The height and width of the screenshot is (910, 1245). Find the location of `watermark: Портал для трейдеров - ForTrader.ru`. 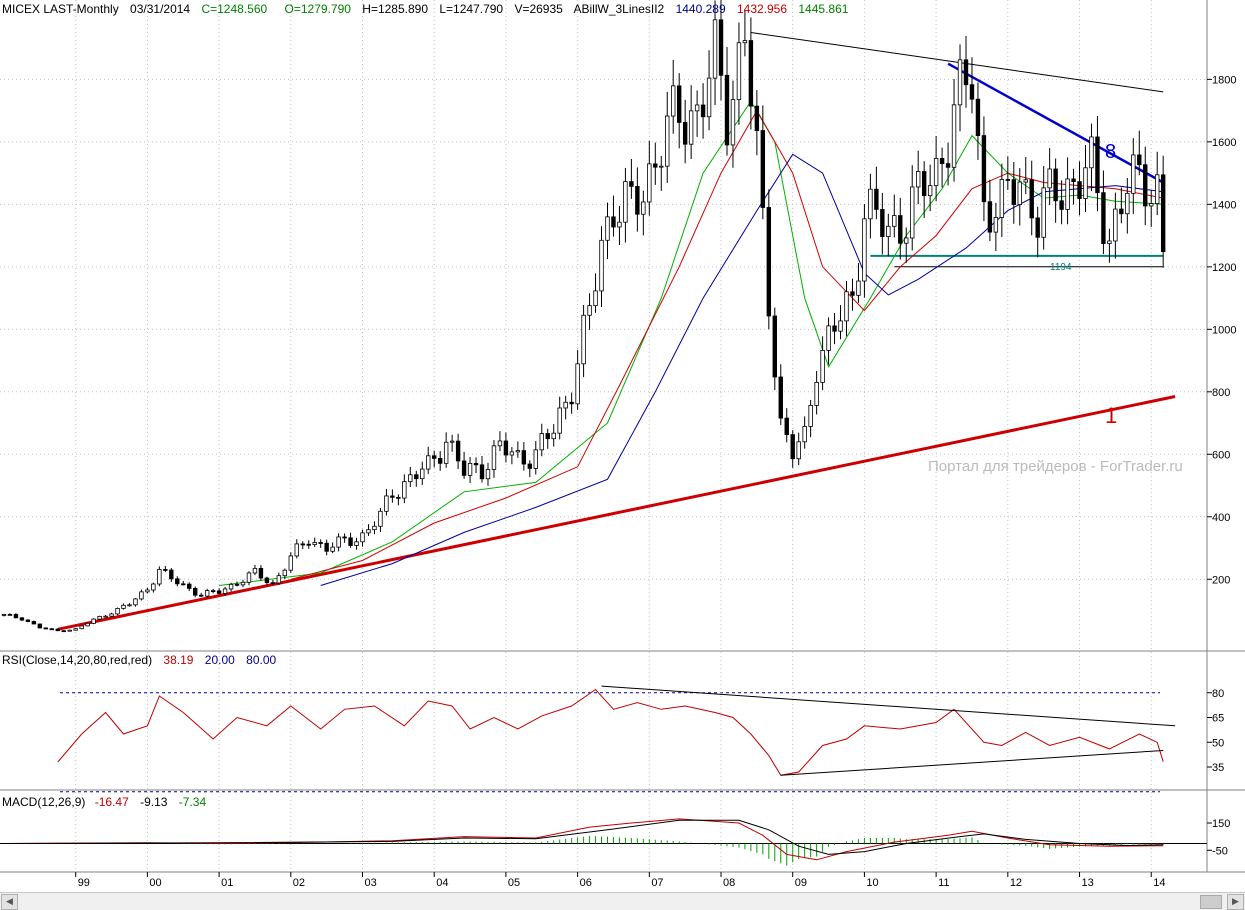

watermark: Портал для трейдеров - ForTrader.ru is located at coordinates (1055, 466).